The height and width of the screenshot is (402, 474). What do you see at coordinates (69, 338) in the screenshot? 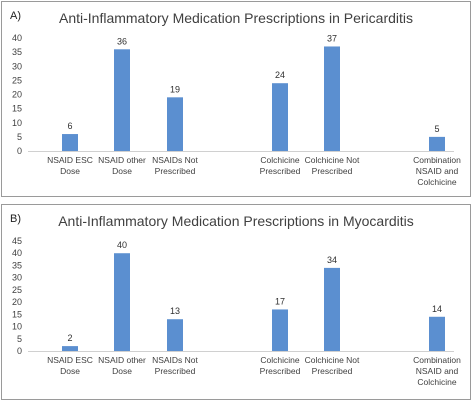
I see `data-label: 2` at bounding box center [69, 338].